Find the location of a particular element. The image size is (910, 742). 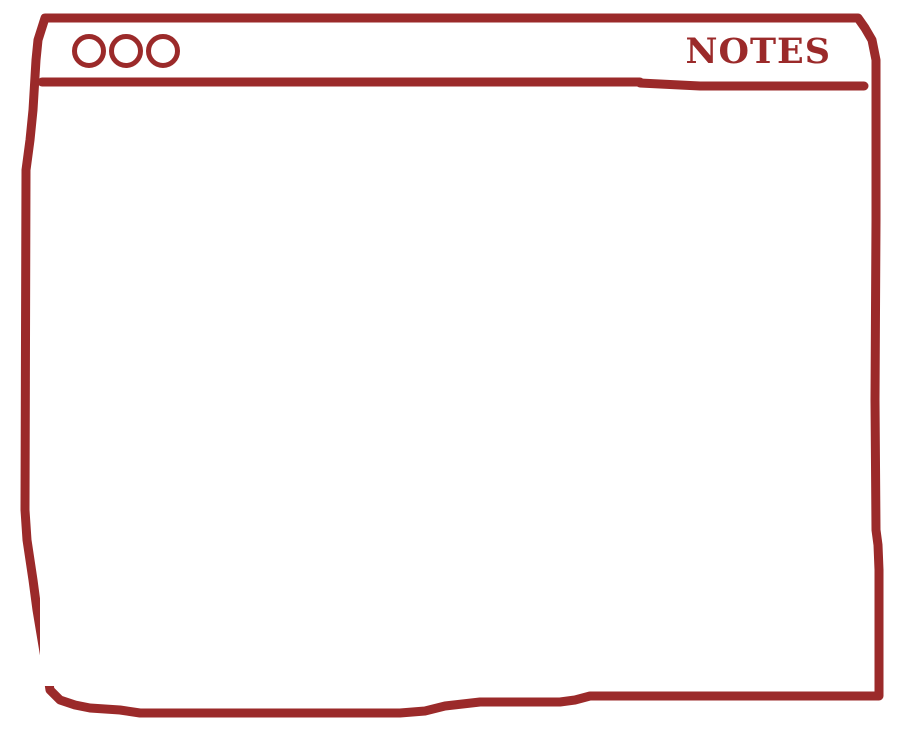

title-bar-divider-end is located at coordinates (752, 84).